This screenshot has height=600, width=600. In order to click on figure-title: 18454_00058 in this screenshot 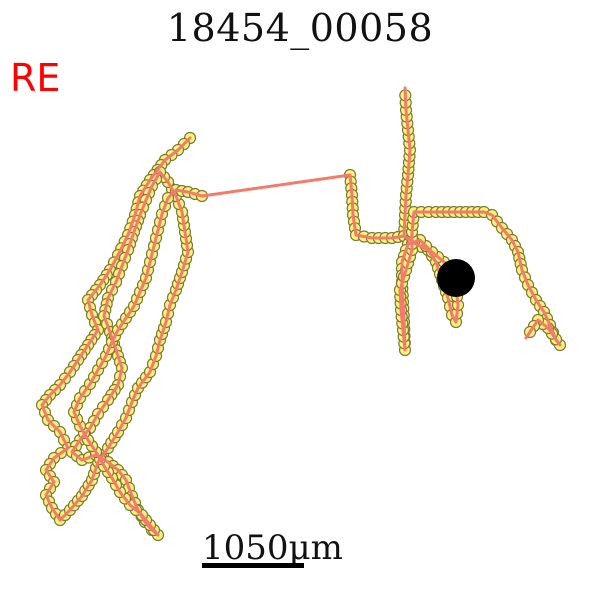, I will do `click(300, 28)`.